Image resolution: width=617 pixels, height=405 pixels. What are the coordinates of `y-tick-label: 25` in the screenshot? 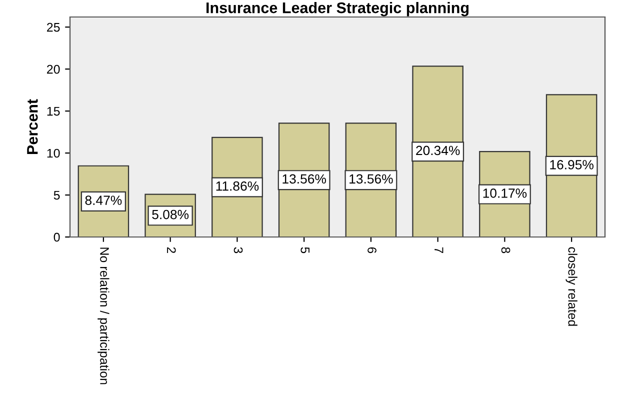 It's located at (53, 27).